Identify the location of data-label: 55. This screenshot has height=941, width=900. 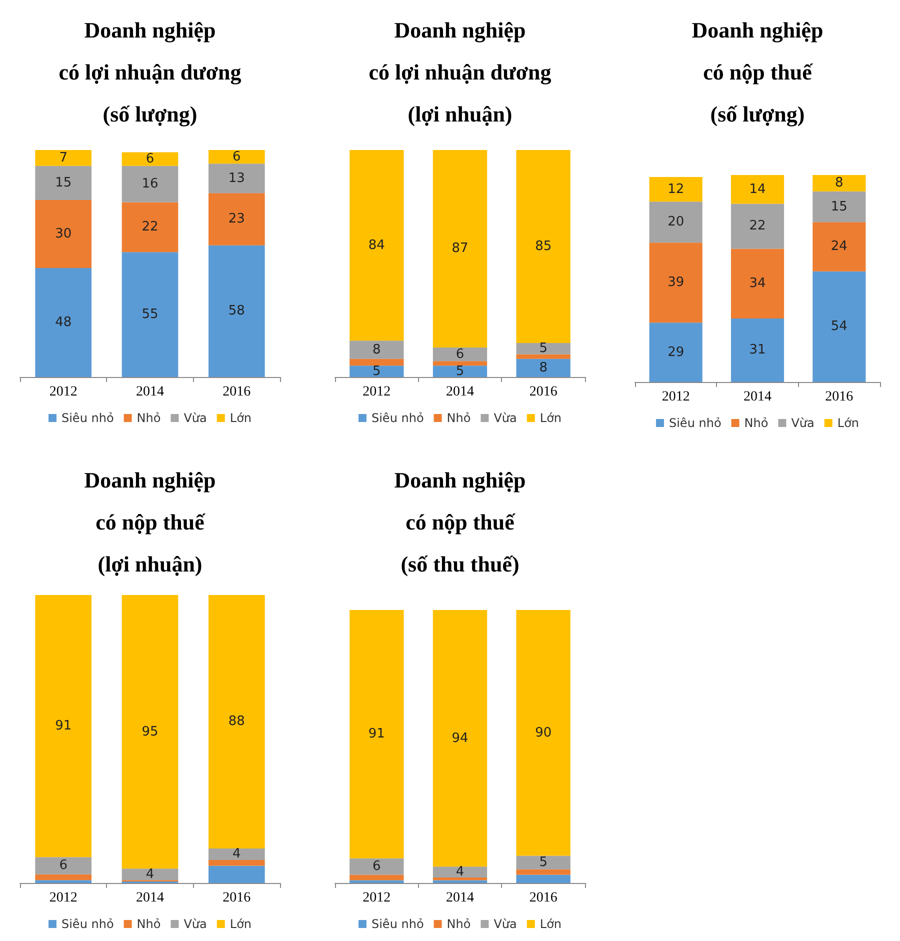
(150, 314).